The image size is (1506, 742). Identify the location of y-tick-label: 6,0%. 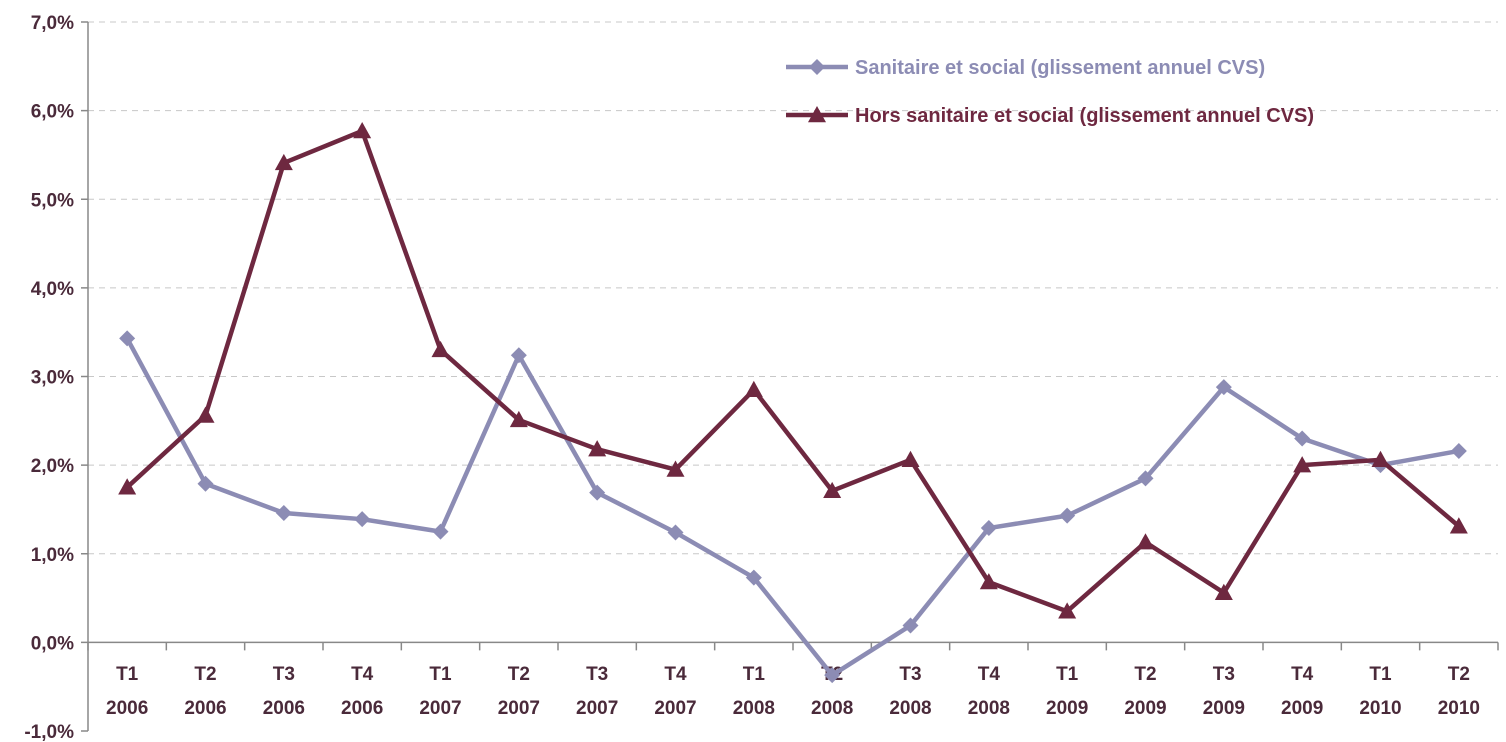
(52, 112).